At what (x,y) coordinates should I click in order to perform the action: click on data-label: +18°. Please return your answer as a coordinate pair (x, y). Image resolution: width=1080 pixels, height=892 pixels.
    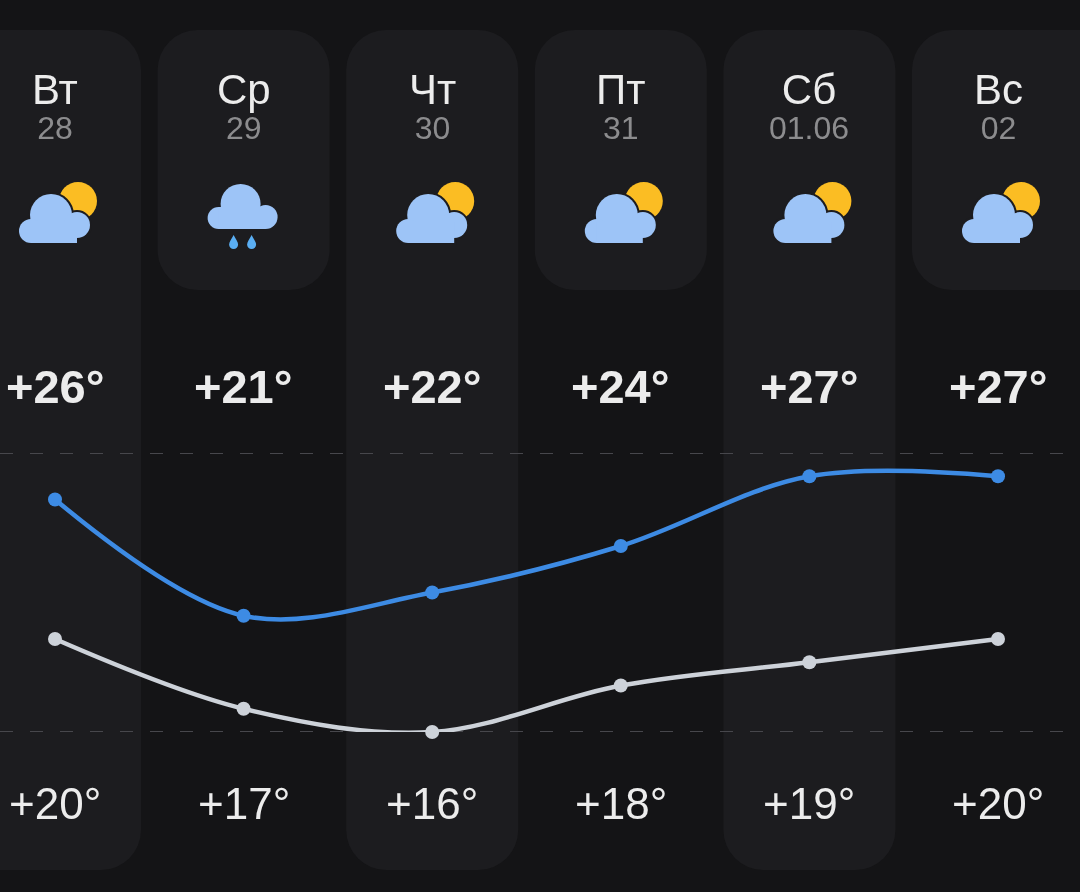
    Looking at the image, I should click on (621, 803).